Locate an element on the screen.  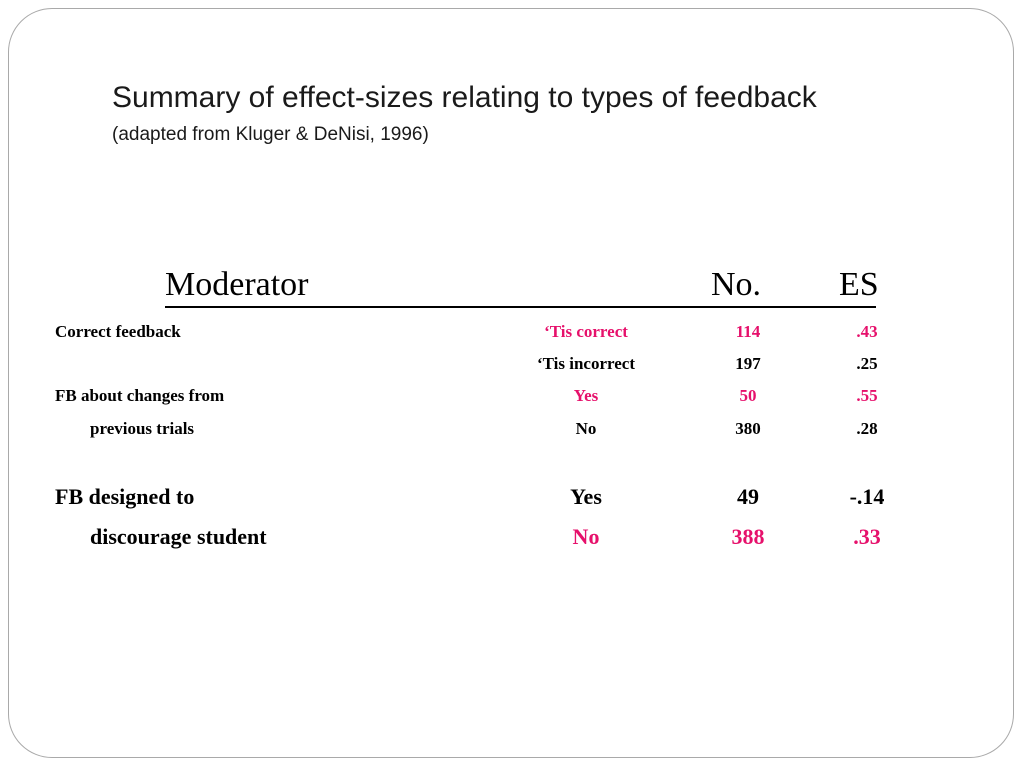
row-effect-size: -.14 is located at coordinates (867, 496).